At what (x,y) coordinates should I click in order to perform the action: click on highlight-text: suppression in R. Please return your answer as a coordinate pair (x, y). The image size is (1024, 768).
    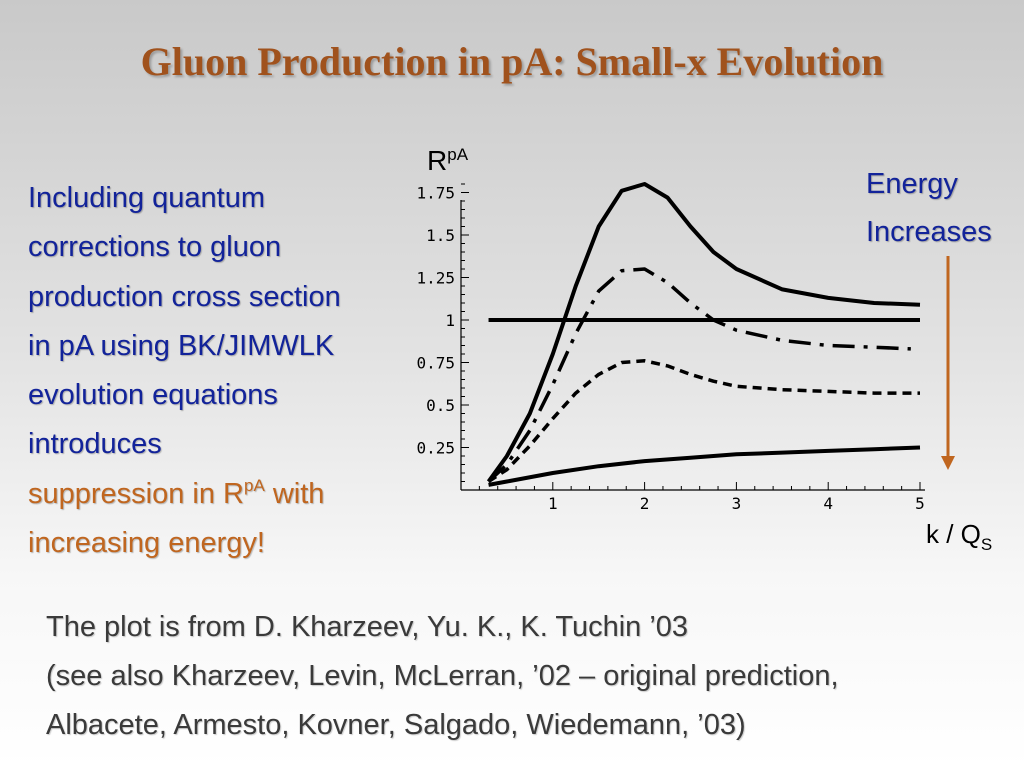
    Looking at the image, I should click on (136, 493).